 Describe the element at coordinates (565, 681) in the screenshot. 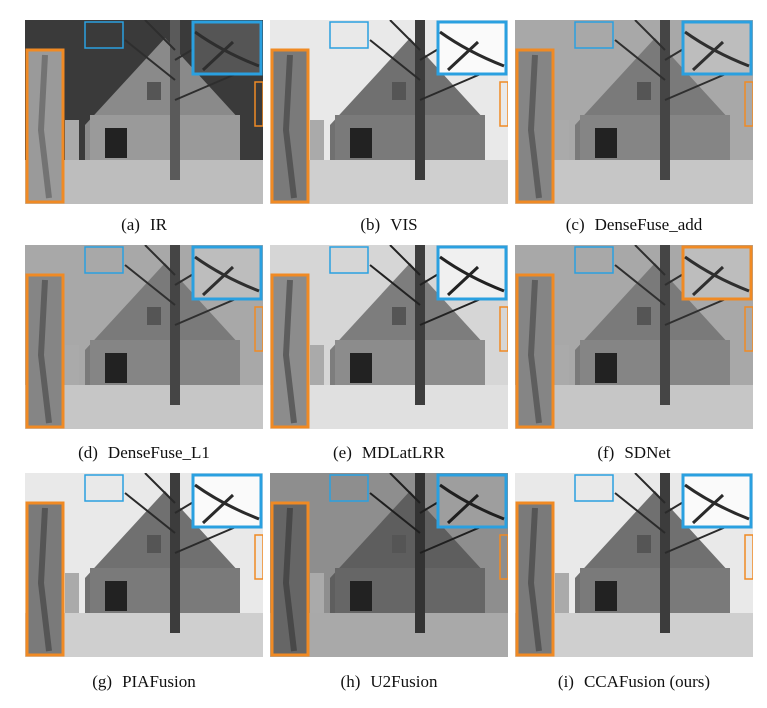

I see `caption-tag: (i)` at that location.